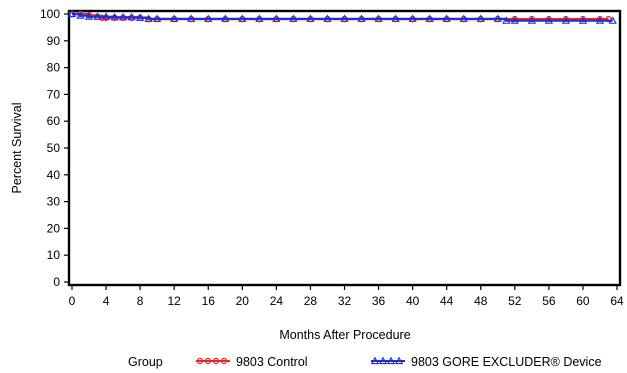 Image resolution: width=627 pixels, height=373 pixels. What do you see at coordinates (106, 301) in the screenshot?
I see `x-tick-label: 4` at bounding box center [106, 301].